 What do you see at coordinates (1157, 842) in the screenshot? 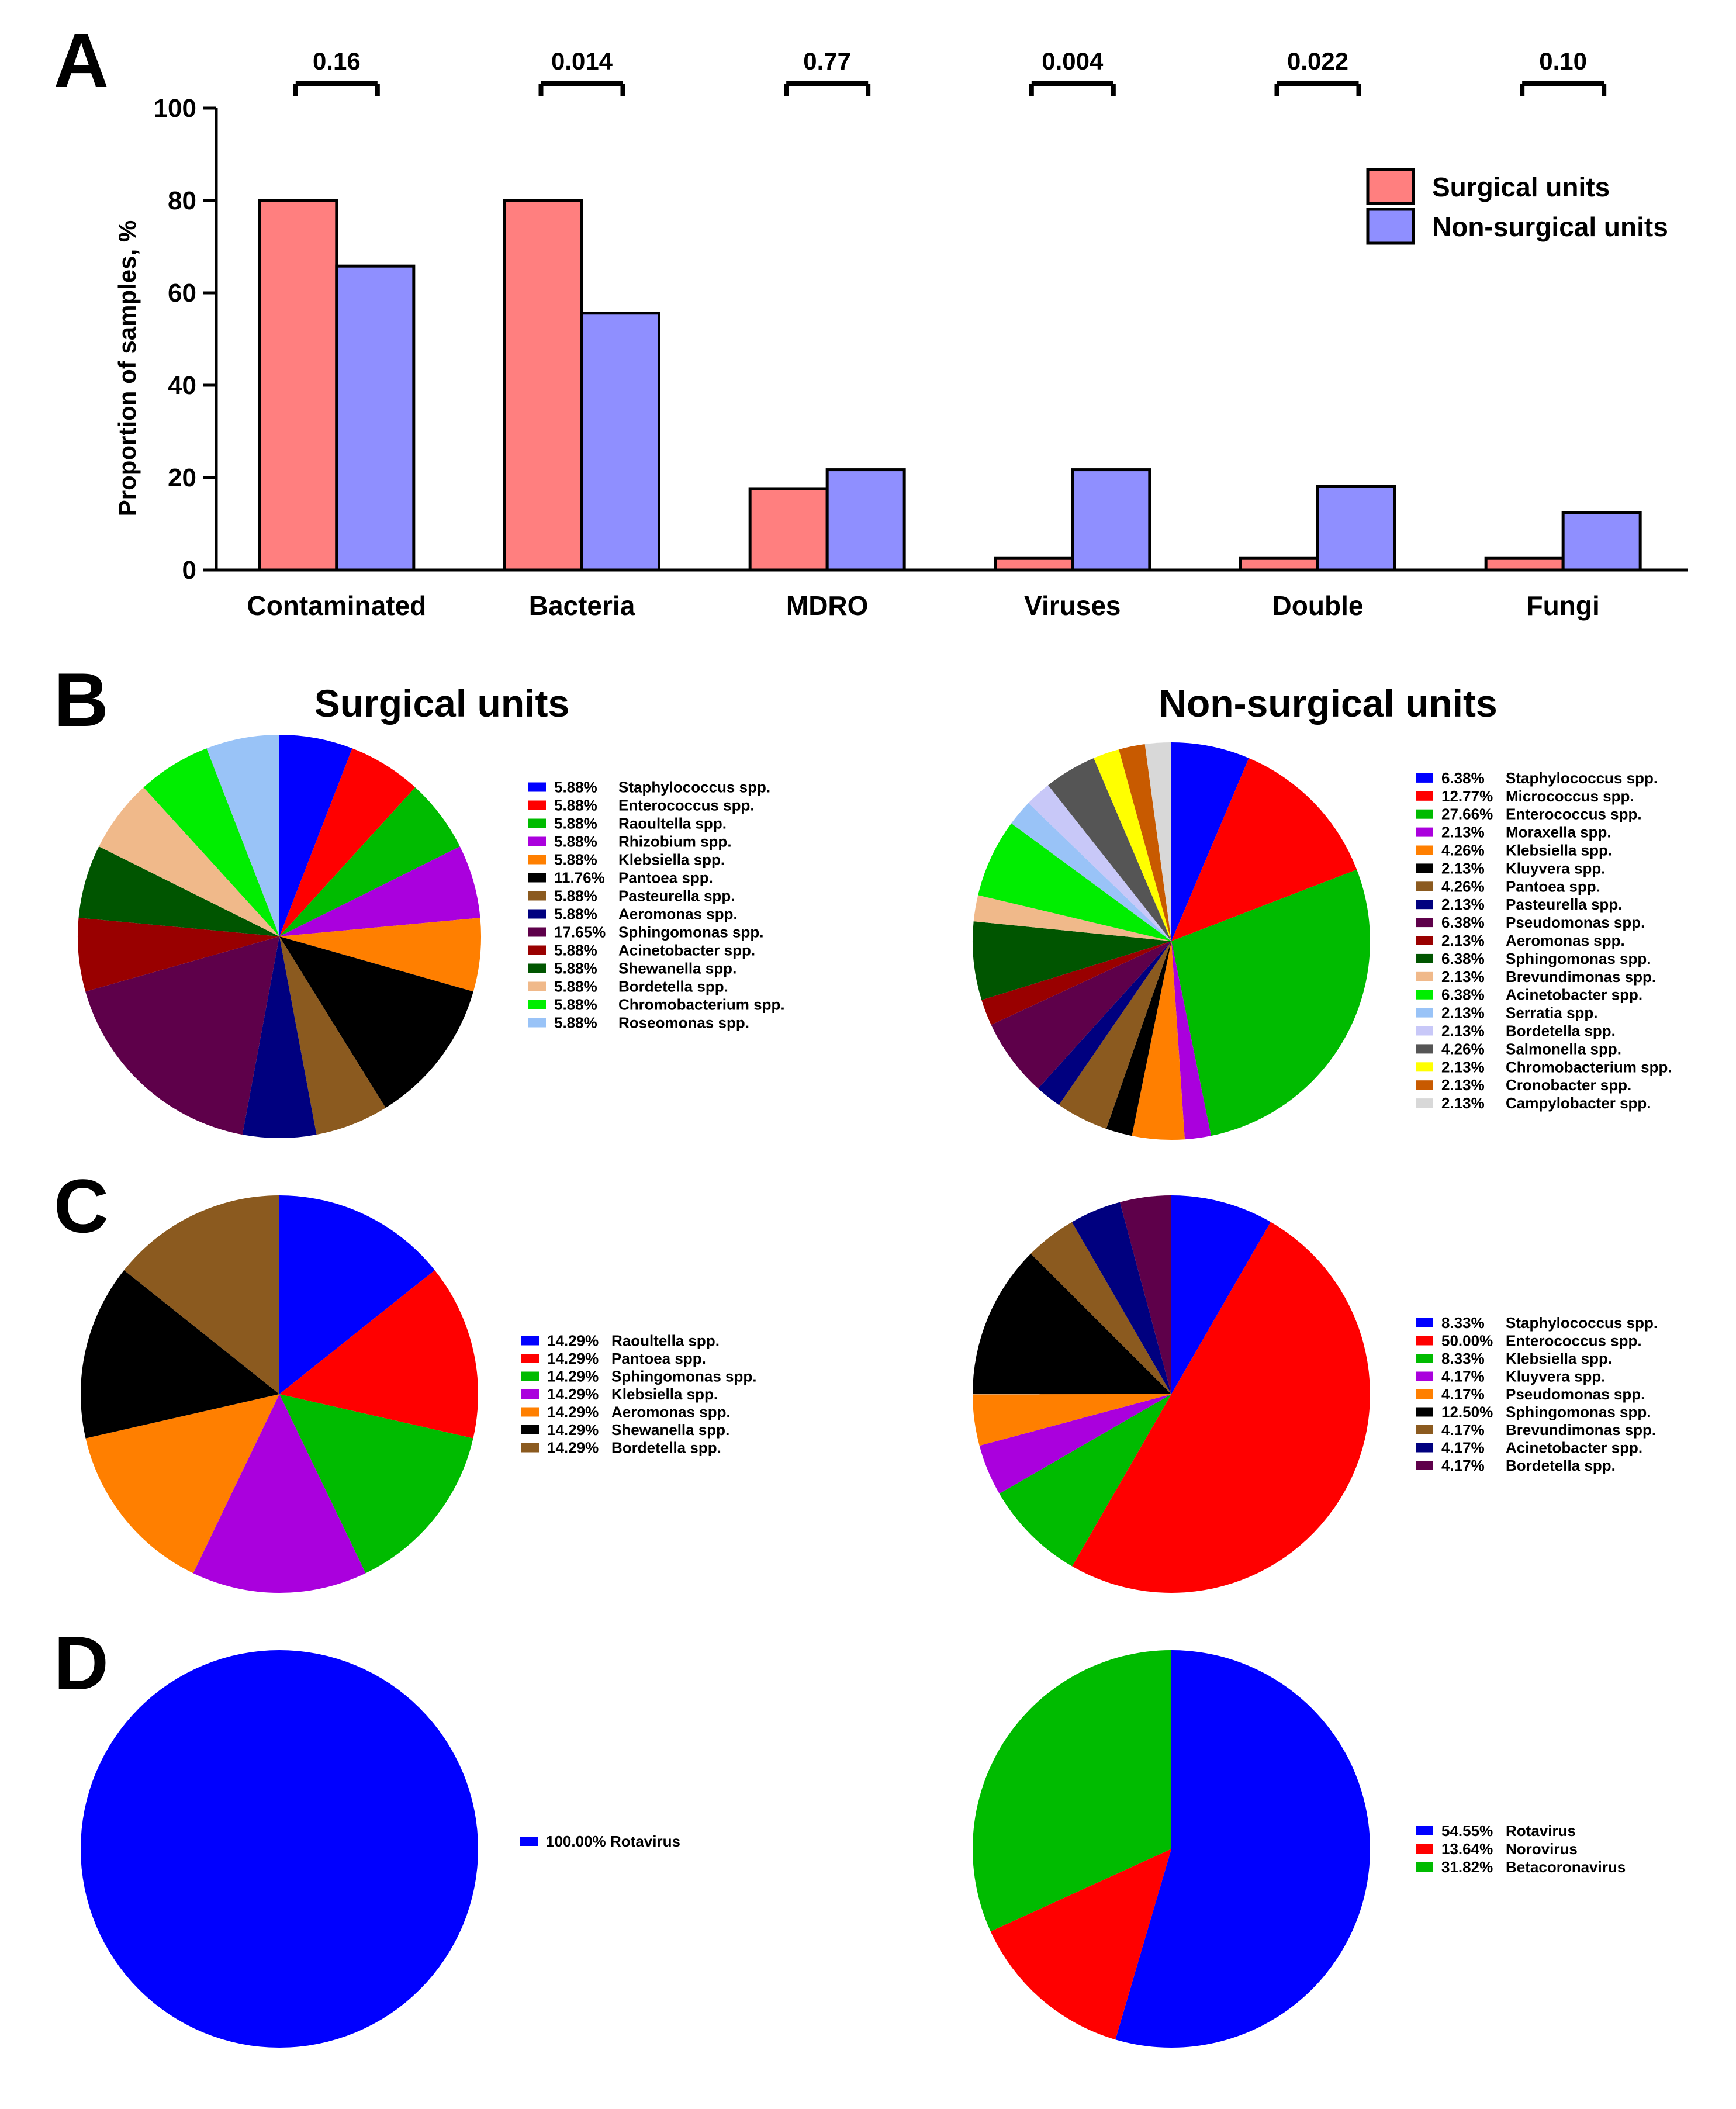
I see `pie-slice-campylobacter-spp` at bounding box center [1157, 842].